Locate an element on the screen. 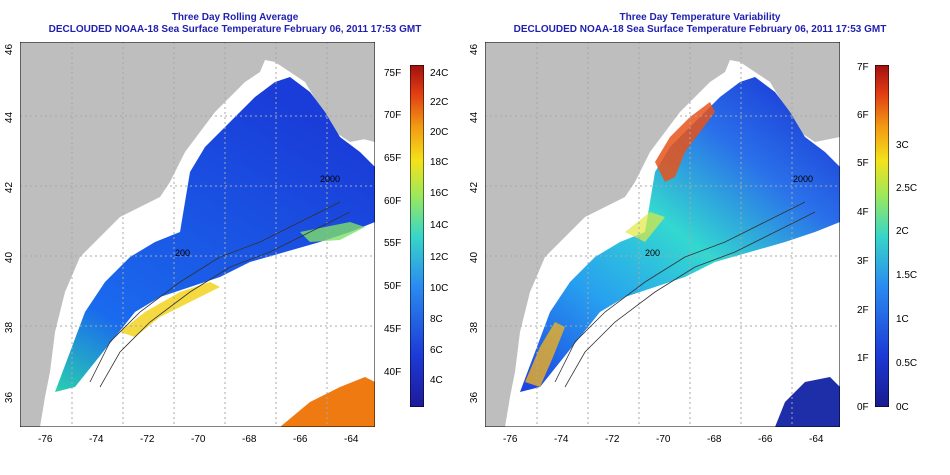  right-title-line1: Three Day Temperature Variability is located at coordinates (700, 17).